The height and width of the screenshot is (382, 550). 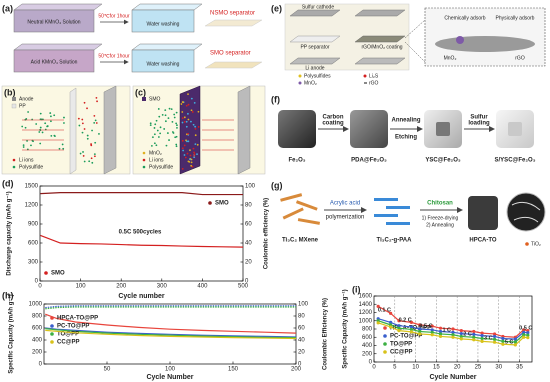 I want to click on panel-label: (g), so click(x=277, y=185).